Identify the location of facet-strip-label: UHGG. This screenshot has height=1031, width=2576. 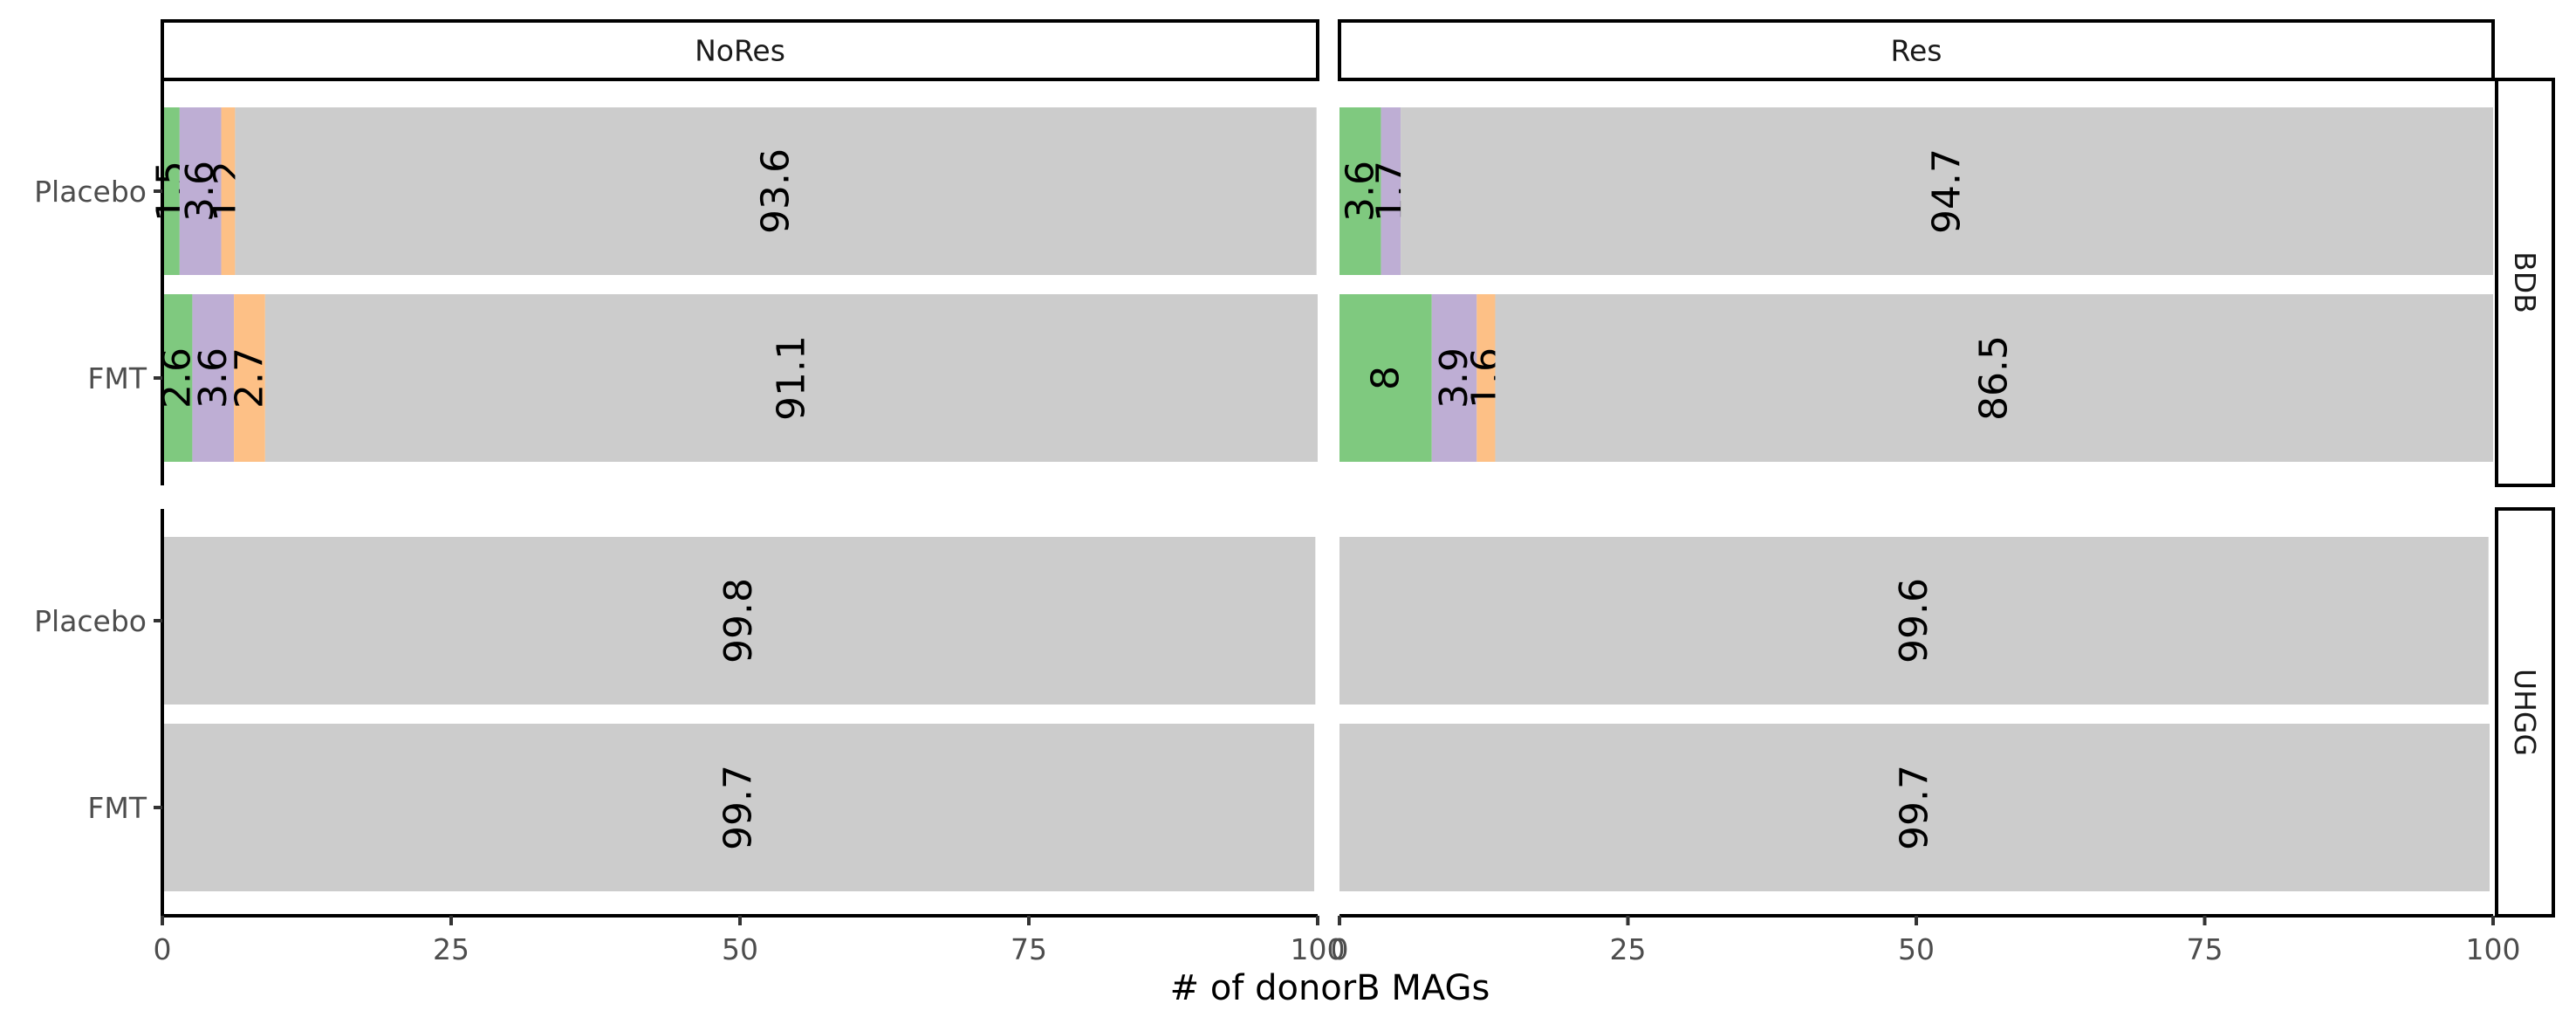
(2525, 712).